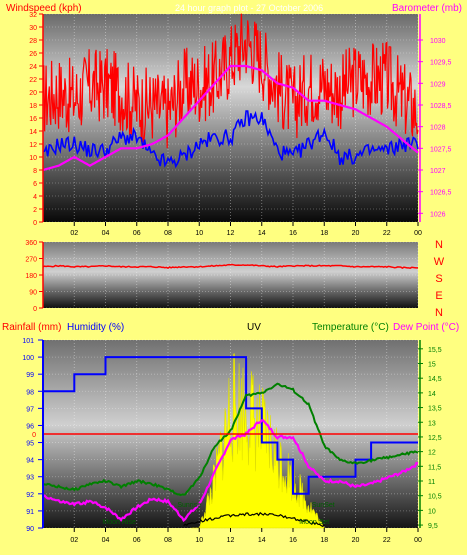 This screenshot has height=555, width=467. I want to click on y-tick-label-right: 1029, so click(438, 84).